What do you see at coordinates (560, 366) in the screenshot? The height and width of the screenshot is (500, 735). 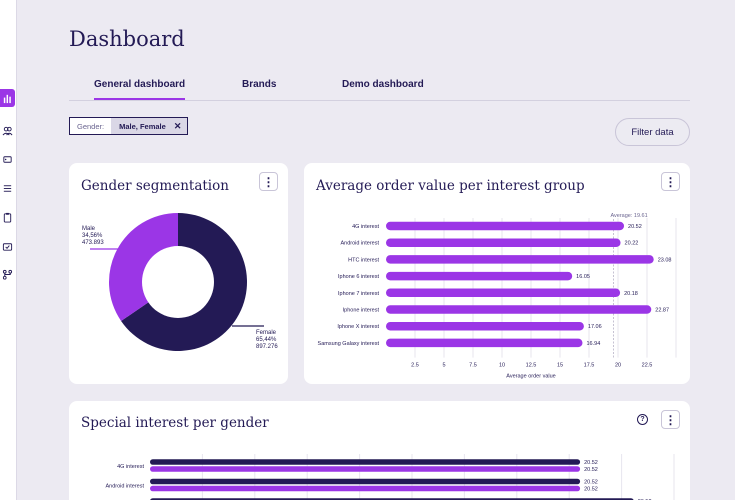 I see `x-tick-label: 15` at bounding box center [560, 366].